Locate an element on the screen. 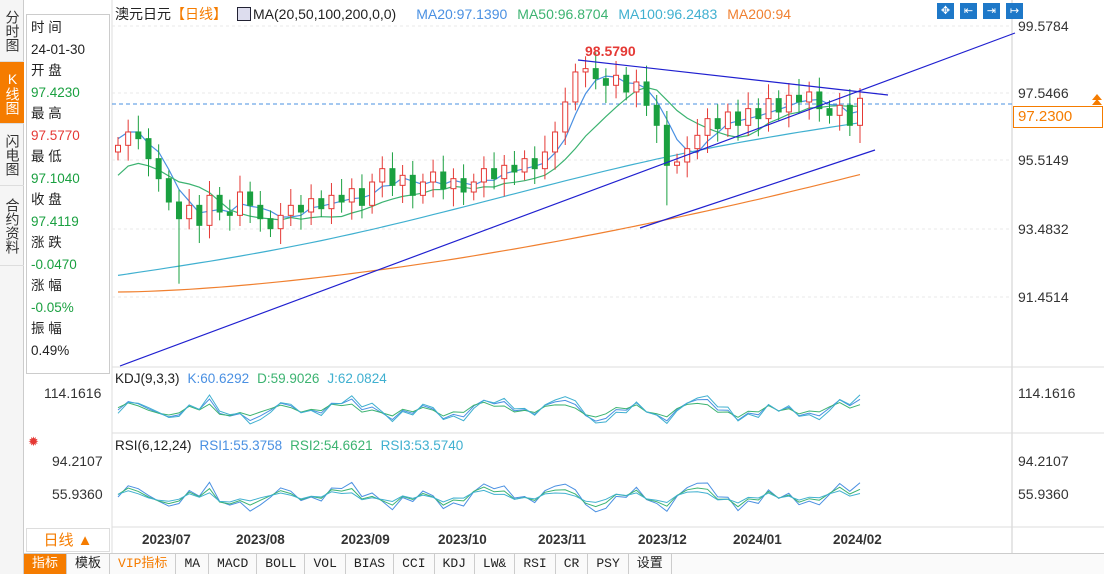 The height and width of the screenshot is (574, 1104). current-price-label: 97.2300 is located at coordinates (1058, 117).